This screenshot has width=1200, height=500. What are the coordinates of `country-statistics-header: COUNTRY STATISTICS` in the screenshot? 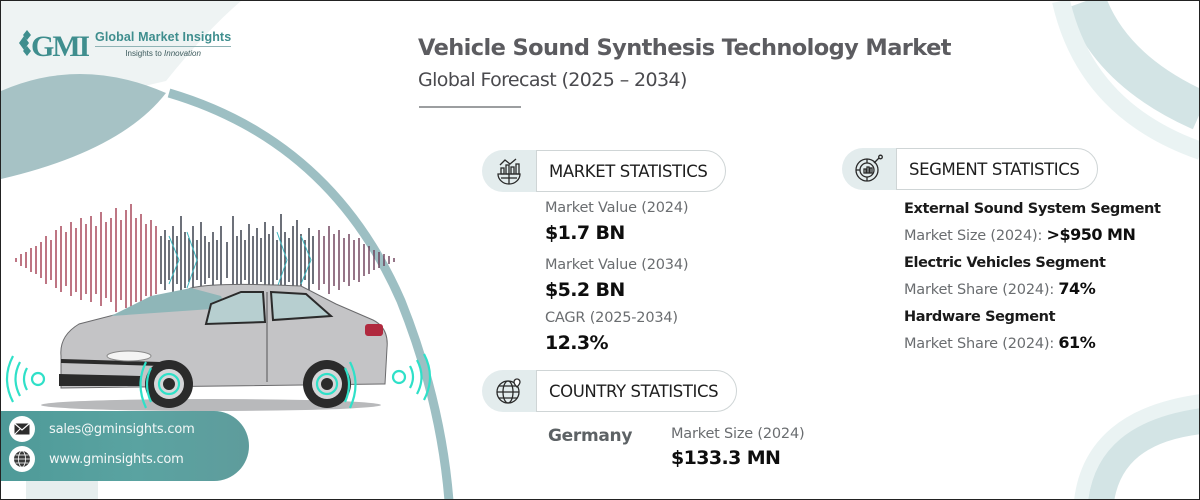 It's located at (610, 391).